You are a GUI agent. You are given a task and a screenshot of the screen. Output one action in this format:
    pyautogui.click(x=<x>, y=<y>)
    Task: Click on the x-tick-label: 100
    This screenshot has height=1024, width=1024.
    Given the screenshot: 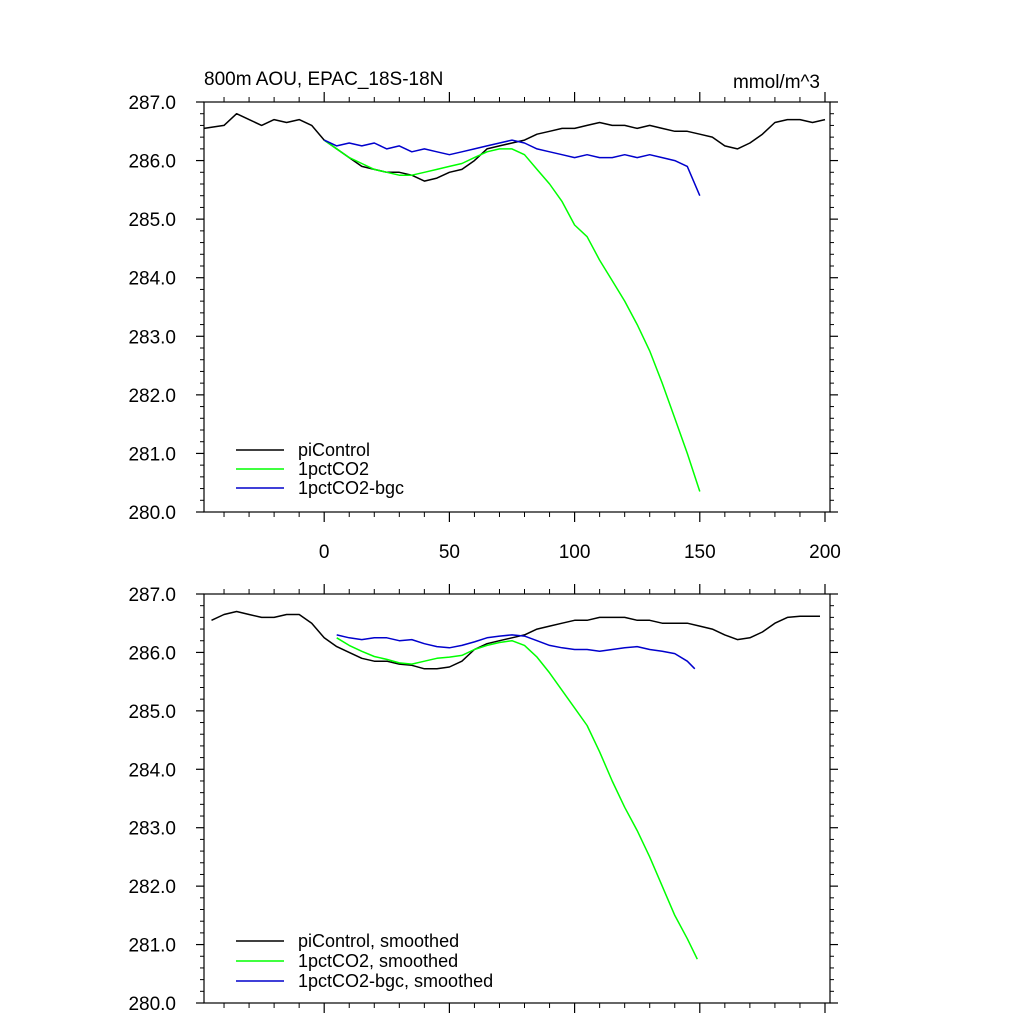 What is the action you would take?
    pyautogui.click(x=575, y=552)
    